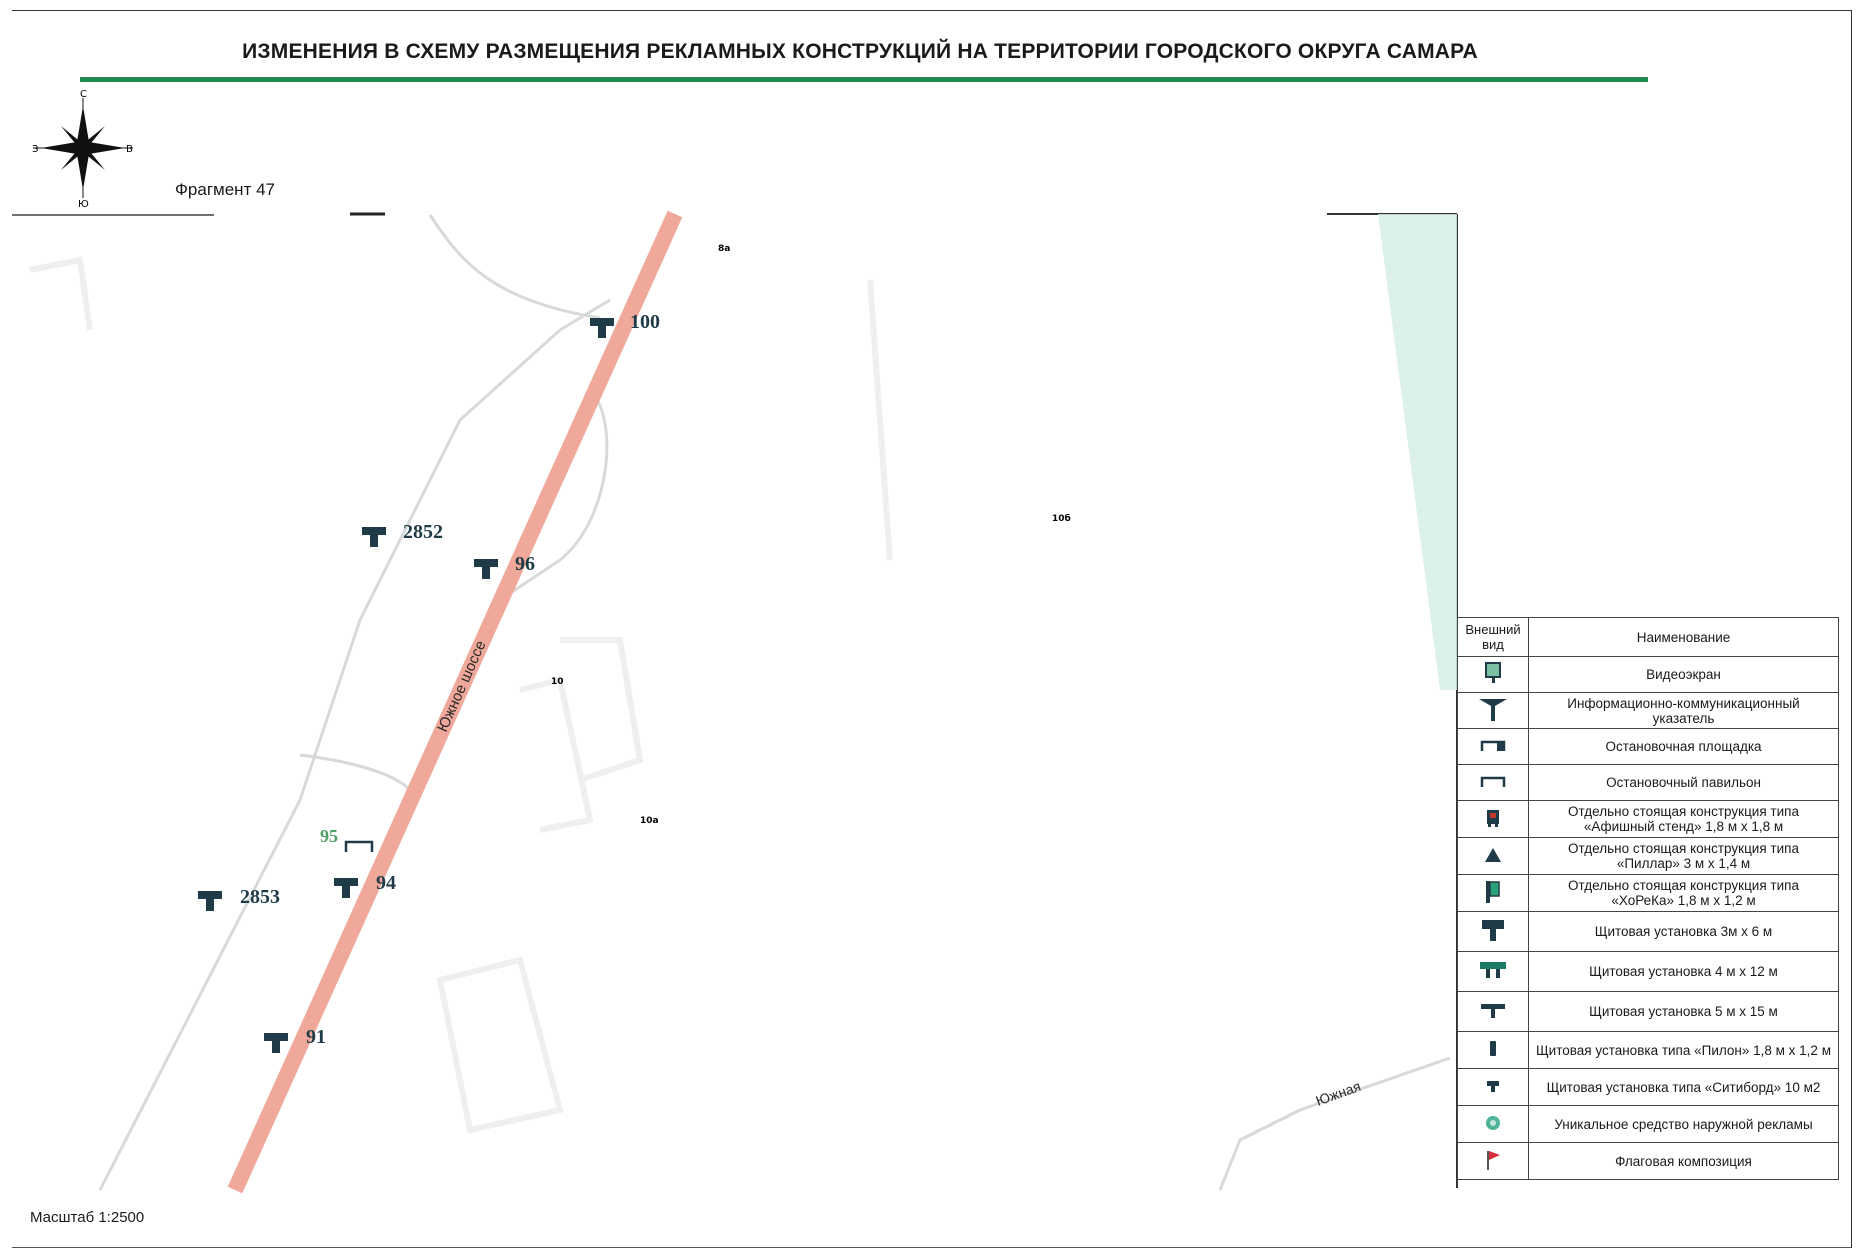  What do you see at coordinates (1493, 1011) in the screenshot?
I see `billboard-5x15-icon` at bounding box center [1493, 1011].